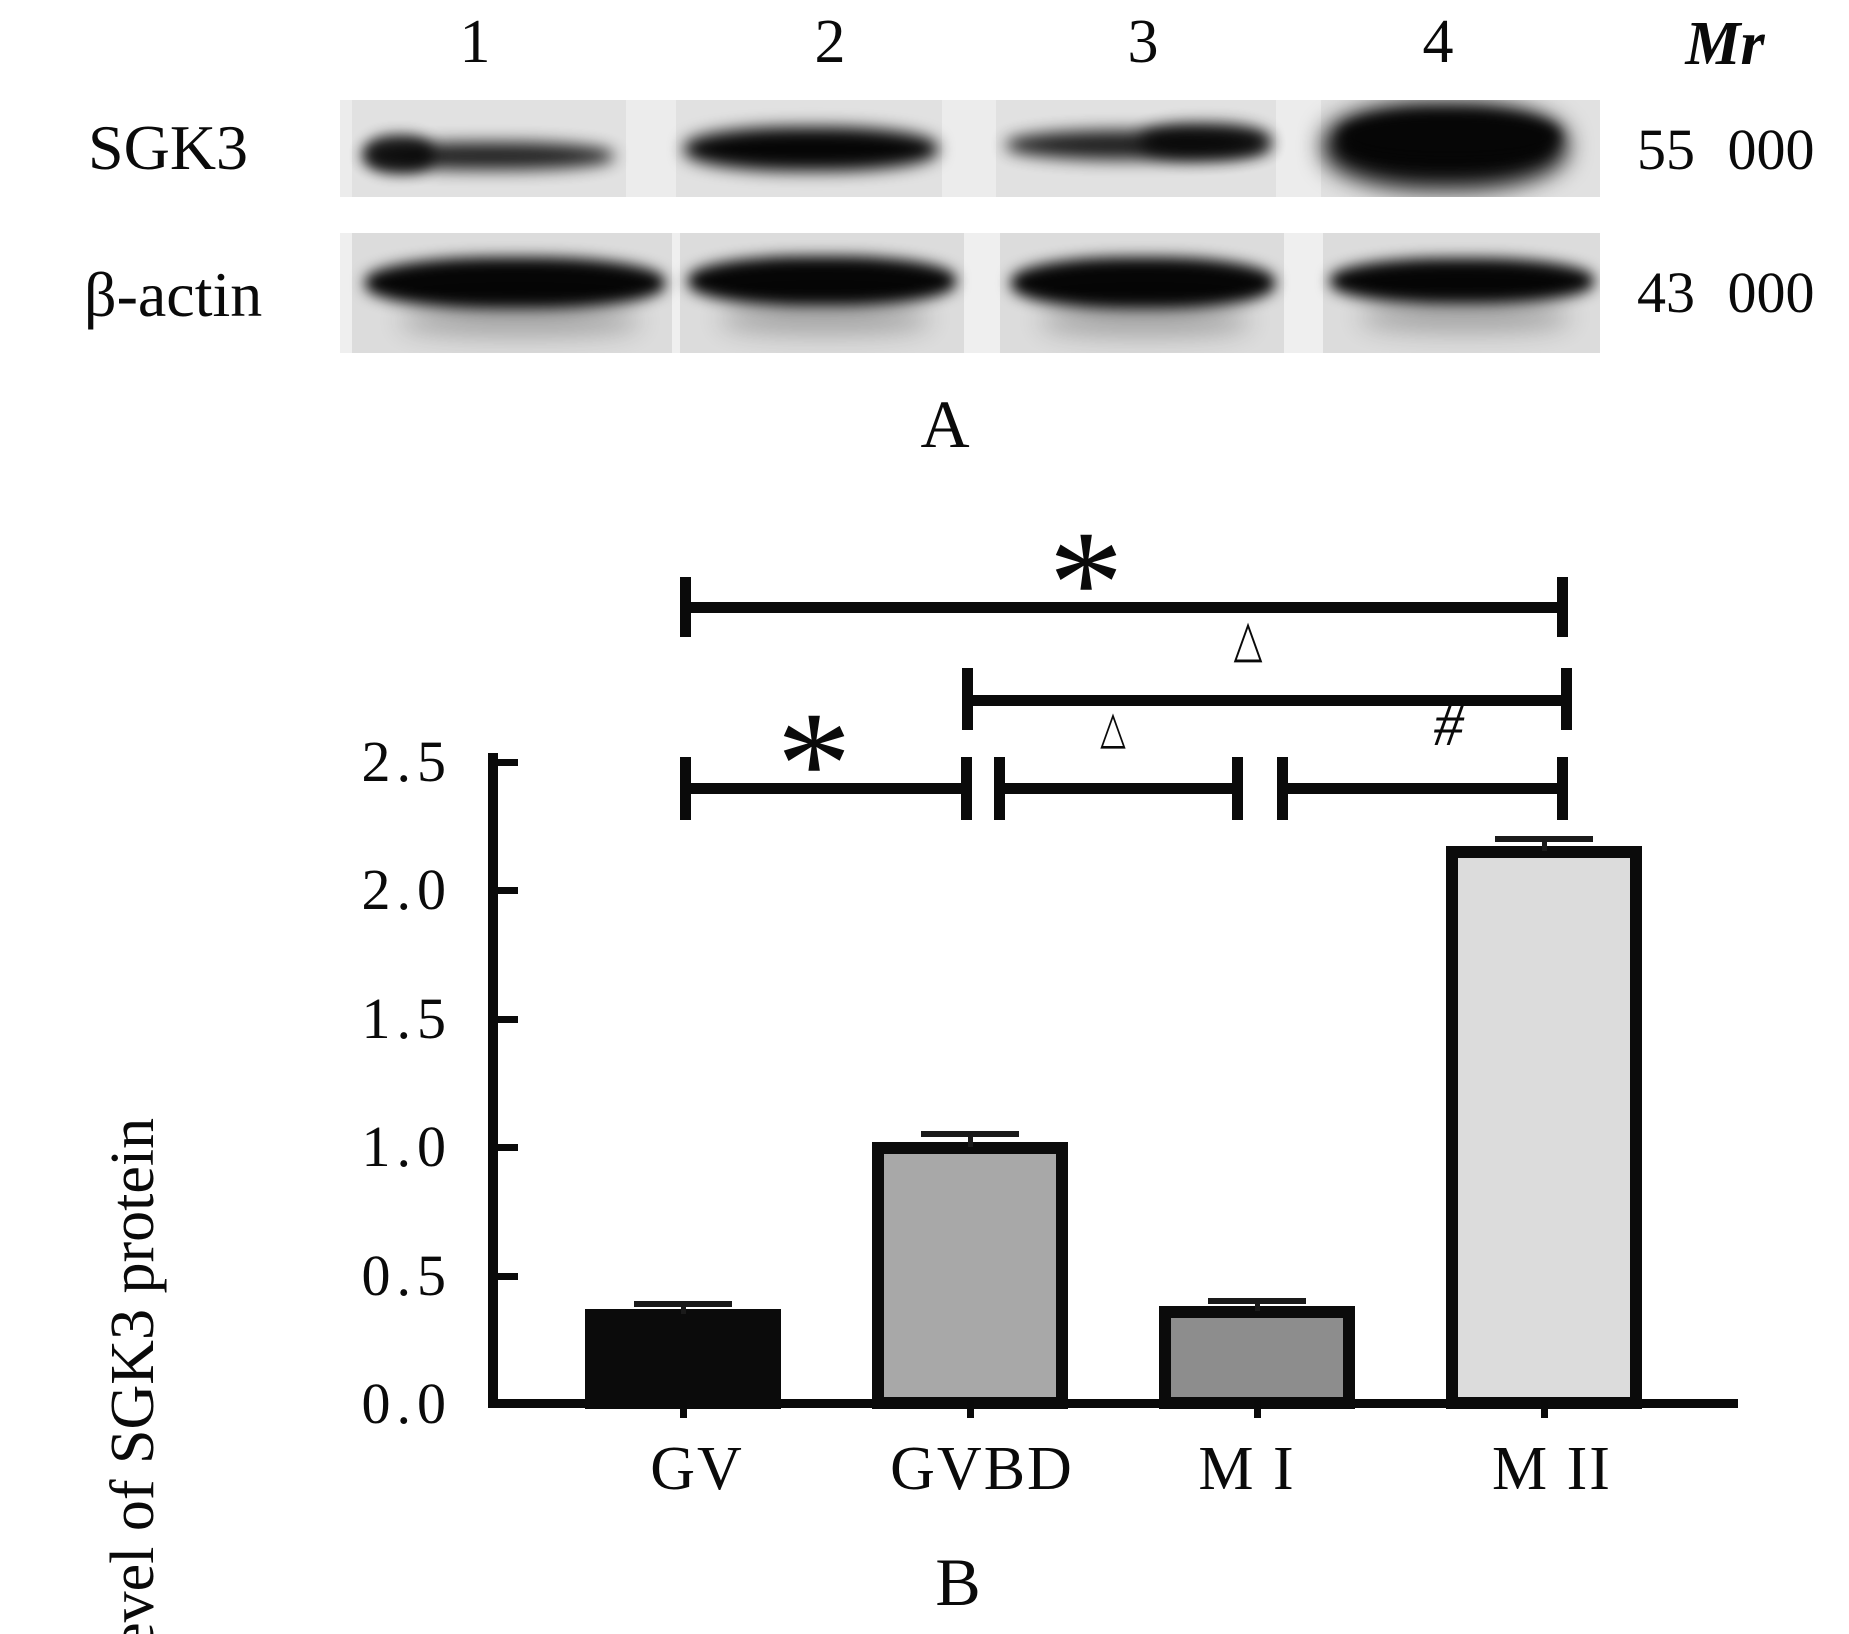 The height and width of the screenshot is (1634, 1849). I want to click on x-label-M II: M II, so click(1552, 1469).